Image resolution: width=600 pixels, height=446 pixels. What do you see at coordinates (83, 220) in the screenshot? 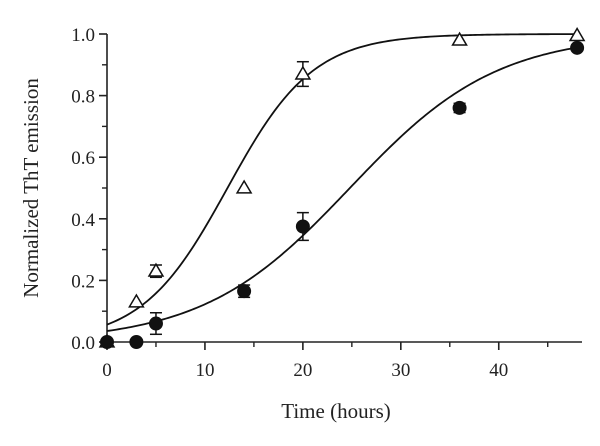
I see `y-tick-label: 0.4` at bounding box center [83, 220].